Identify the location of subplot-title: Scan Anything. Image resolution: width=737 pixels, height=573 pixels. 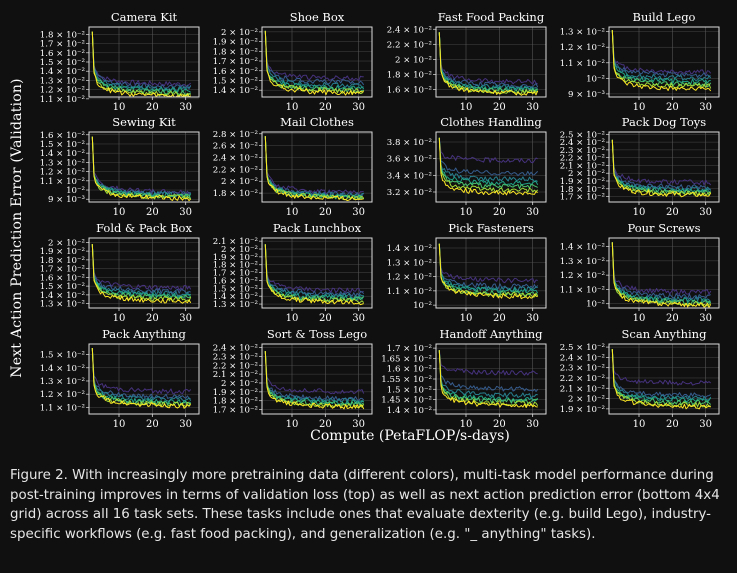
(665, 334).